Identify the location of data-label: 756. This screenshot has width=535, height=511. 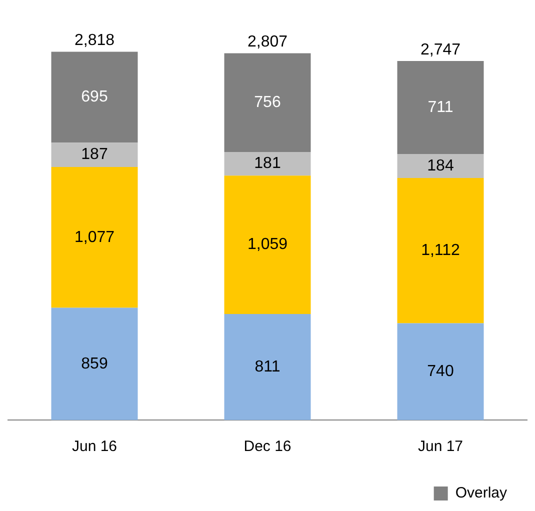
(267, 103).